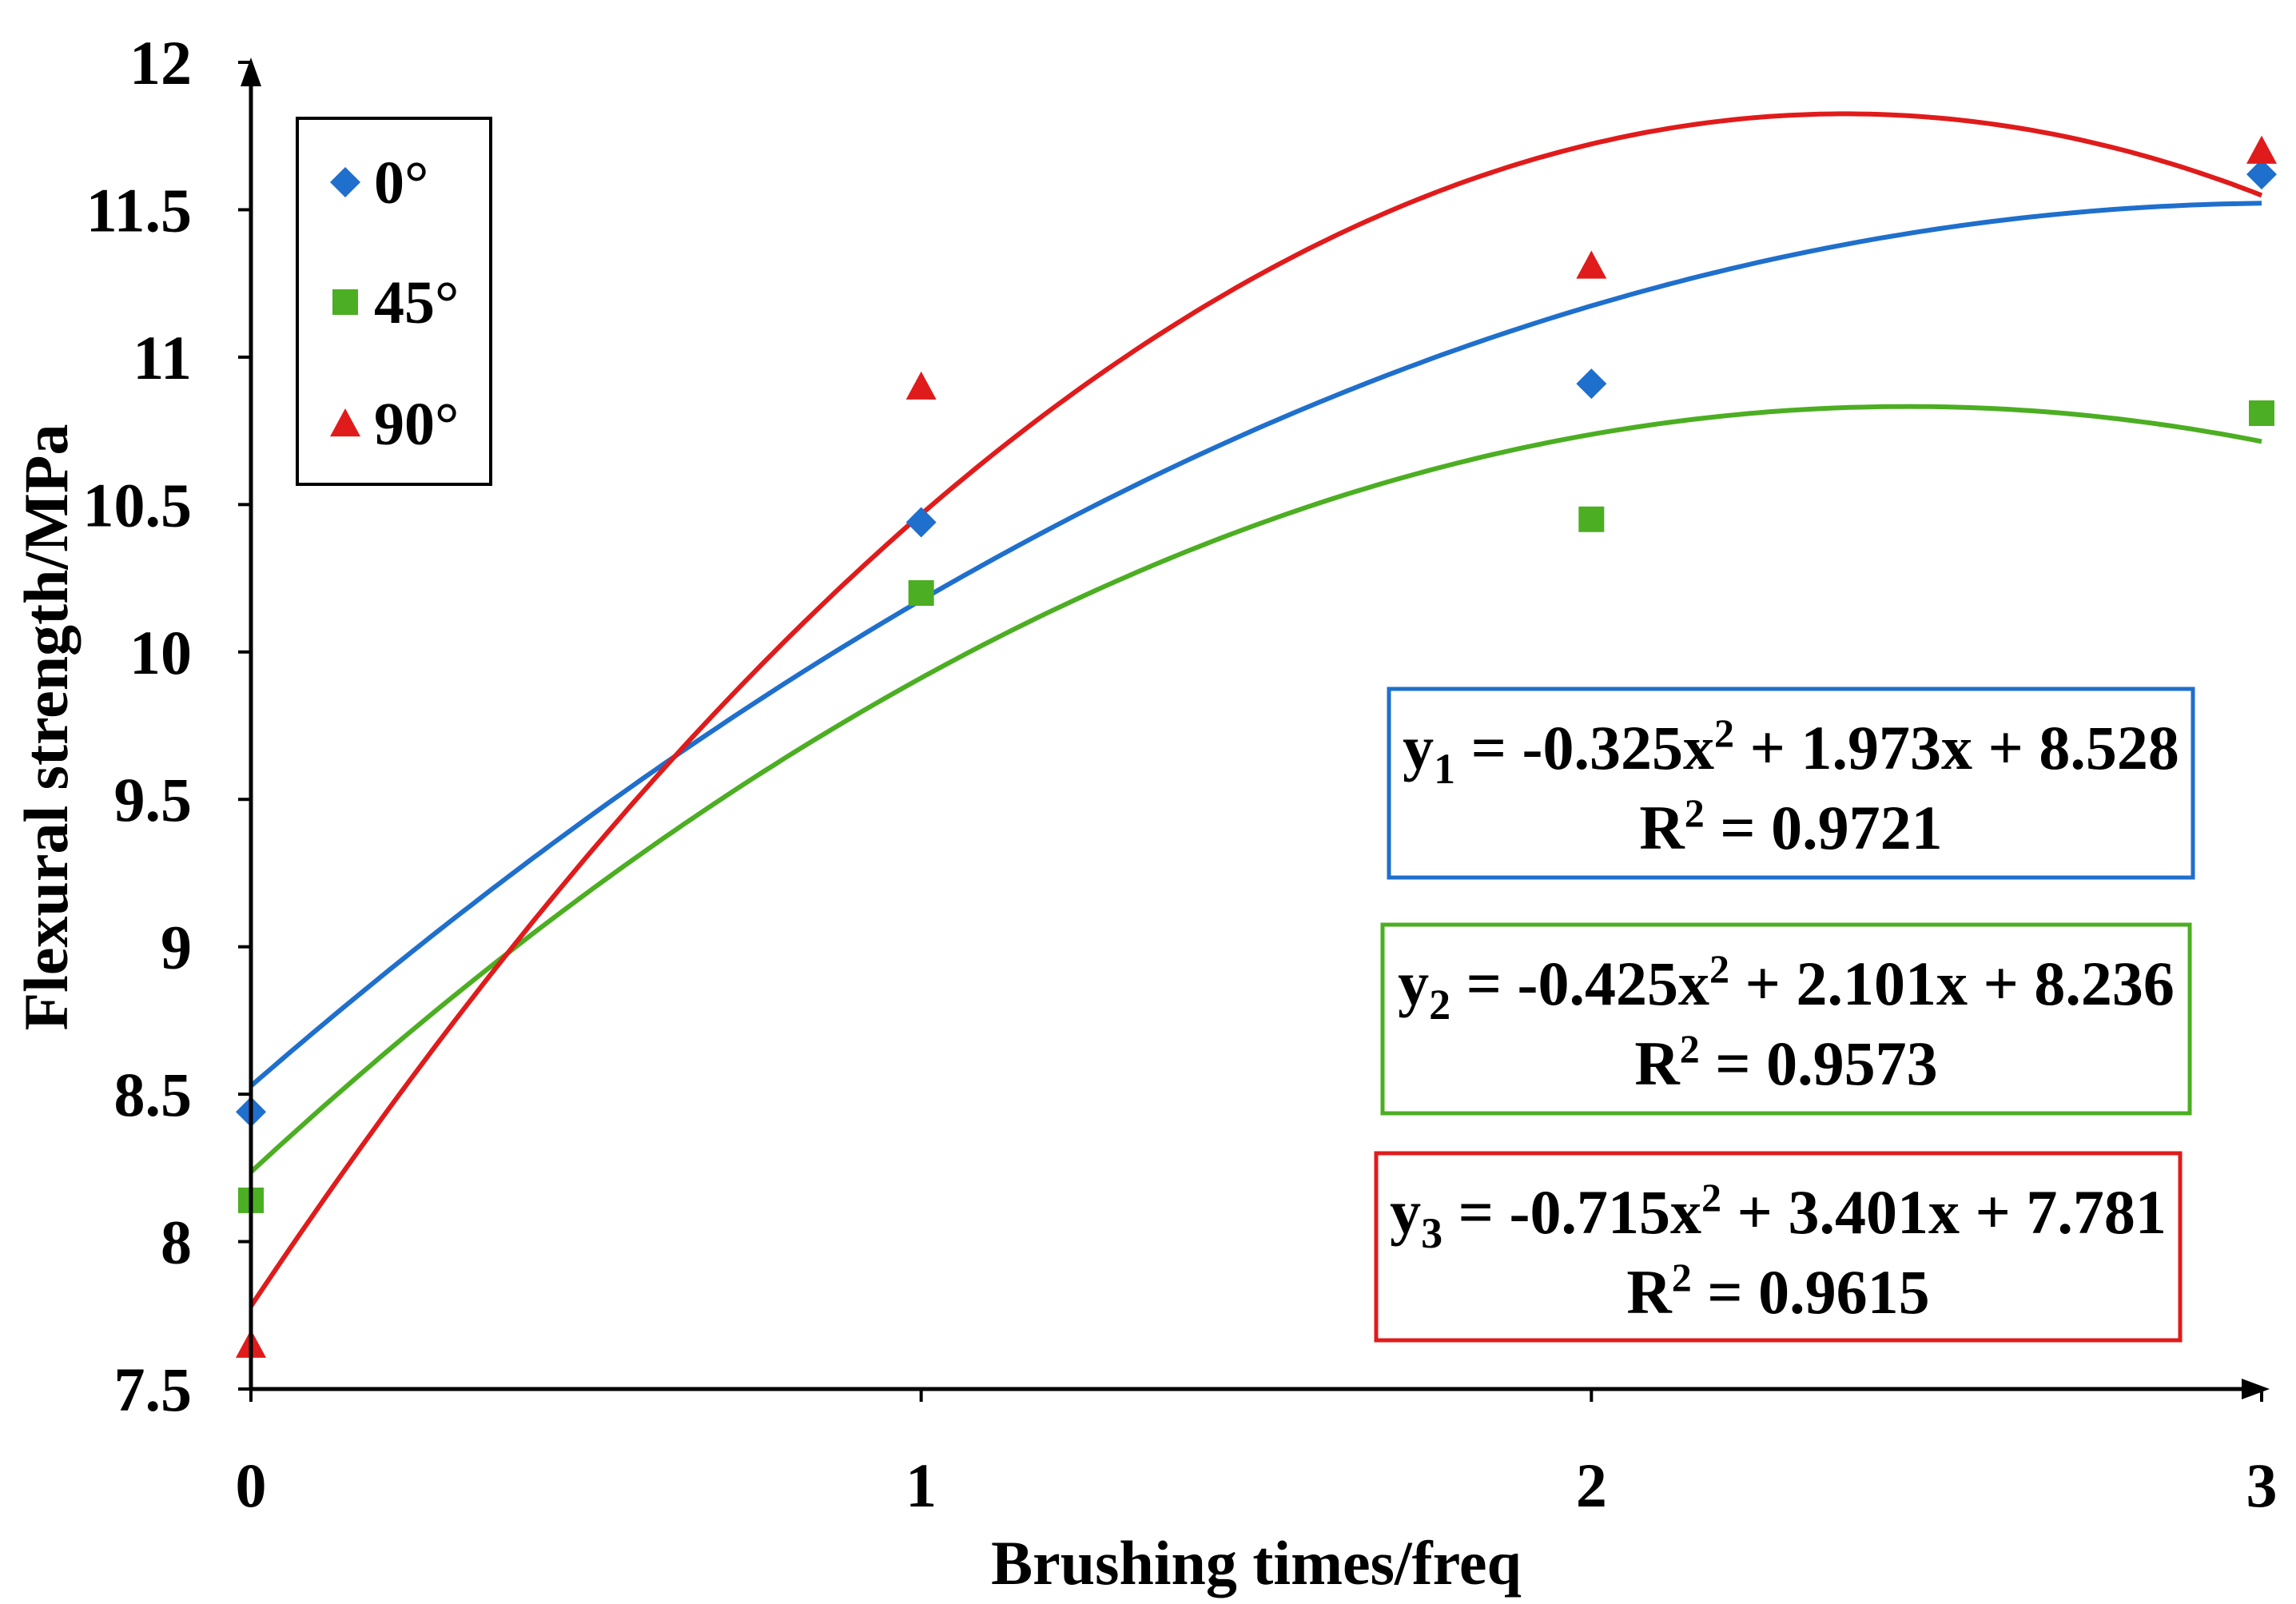  I want to click on data-point-series-1-x1, so click(921, 522).